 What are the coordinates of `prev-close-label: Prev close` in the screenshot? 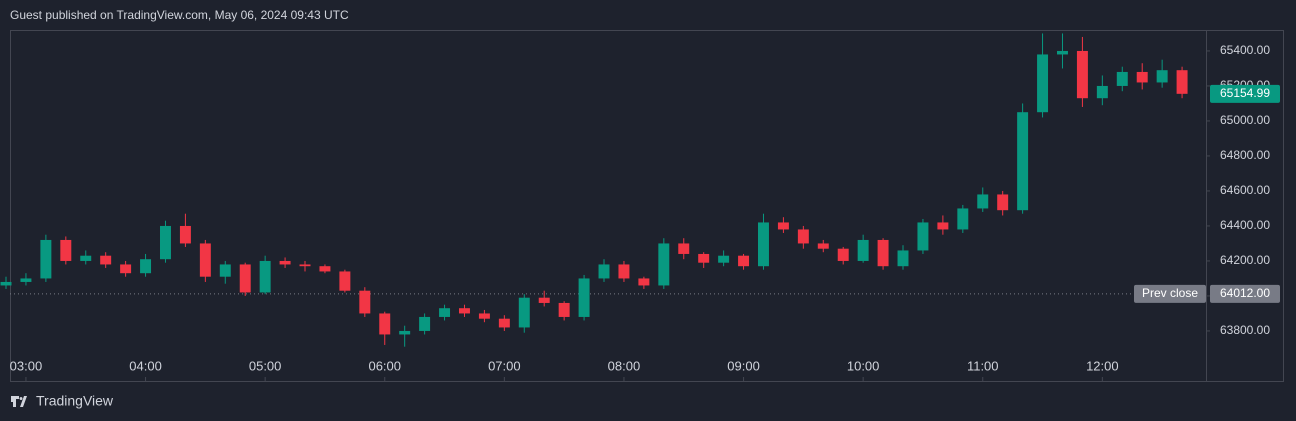 It's located at (1170, 293).